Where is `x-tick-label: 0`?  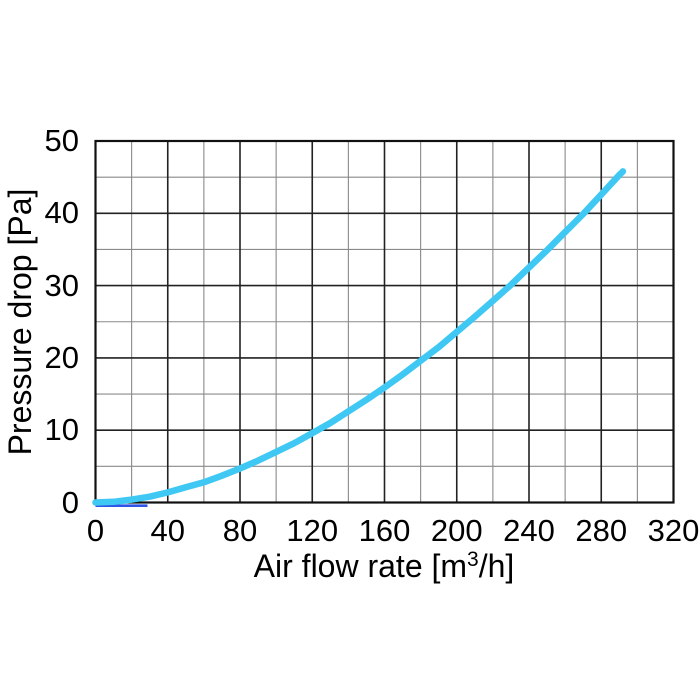
x-tick-label: 0 is located at coordinates (95, 530).